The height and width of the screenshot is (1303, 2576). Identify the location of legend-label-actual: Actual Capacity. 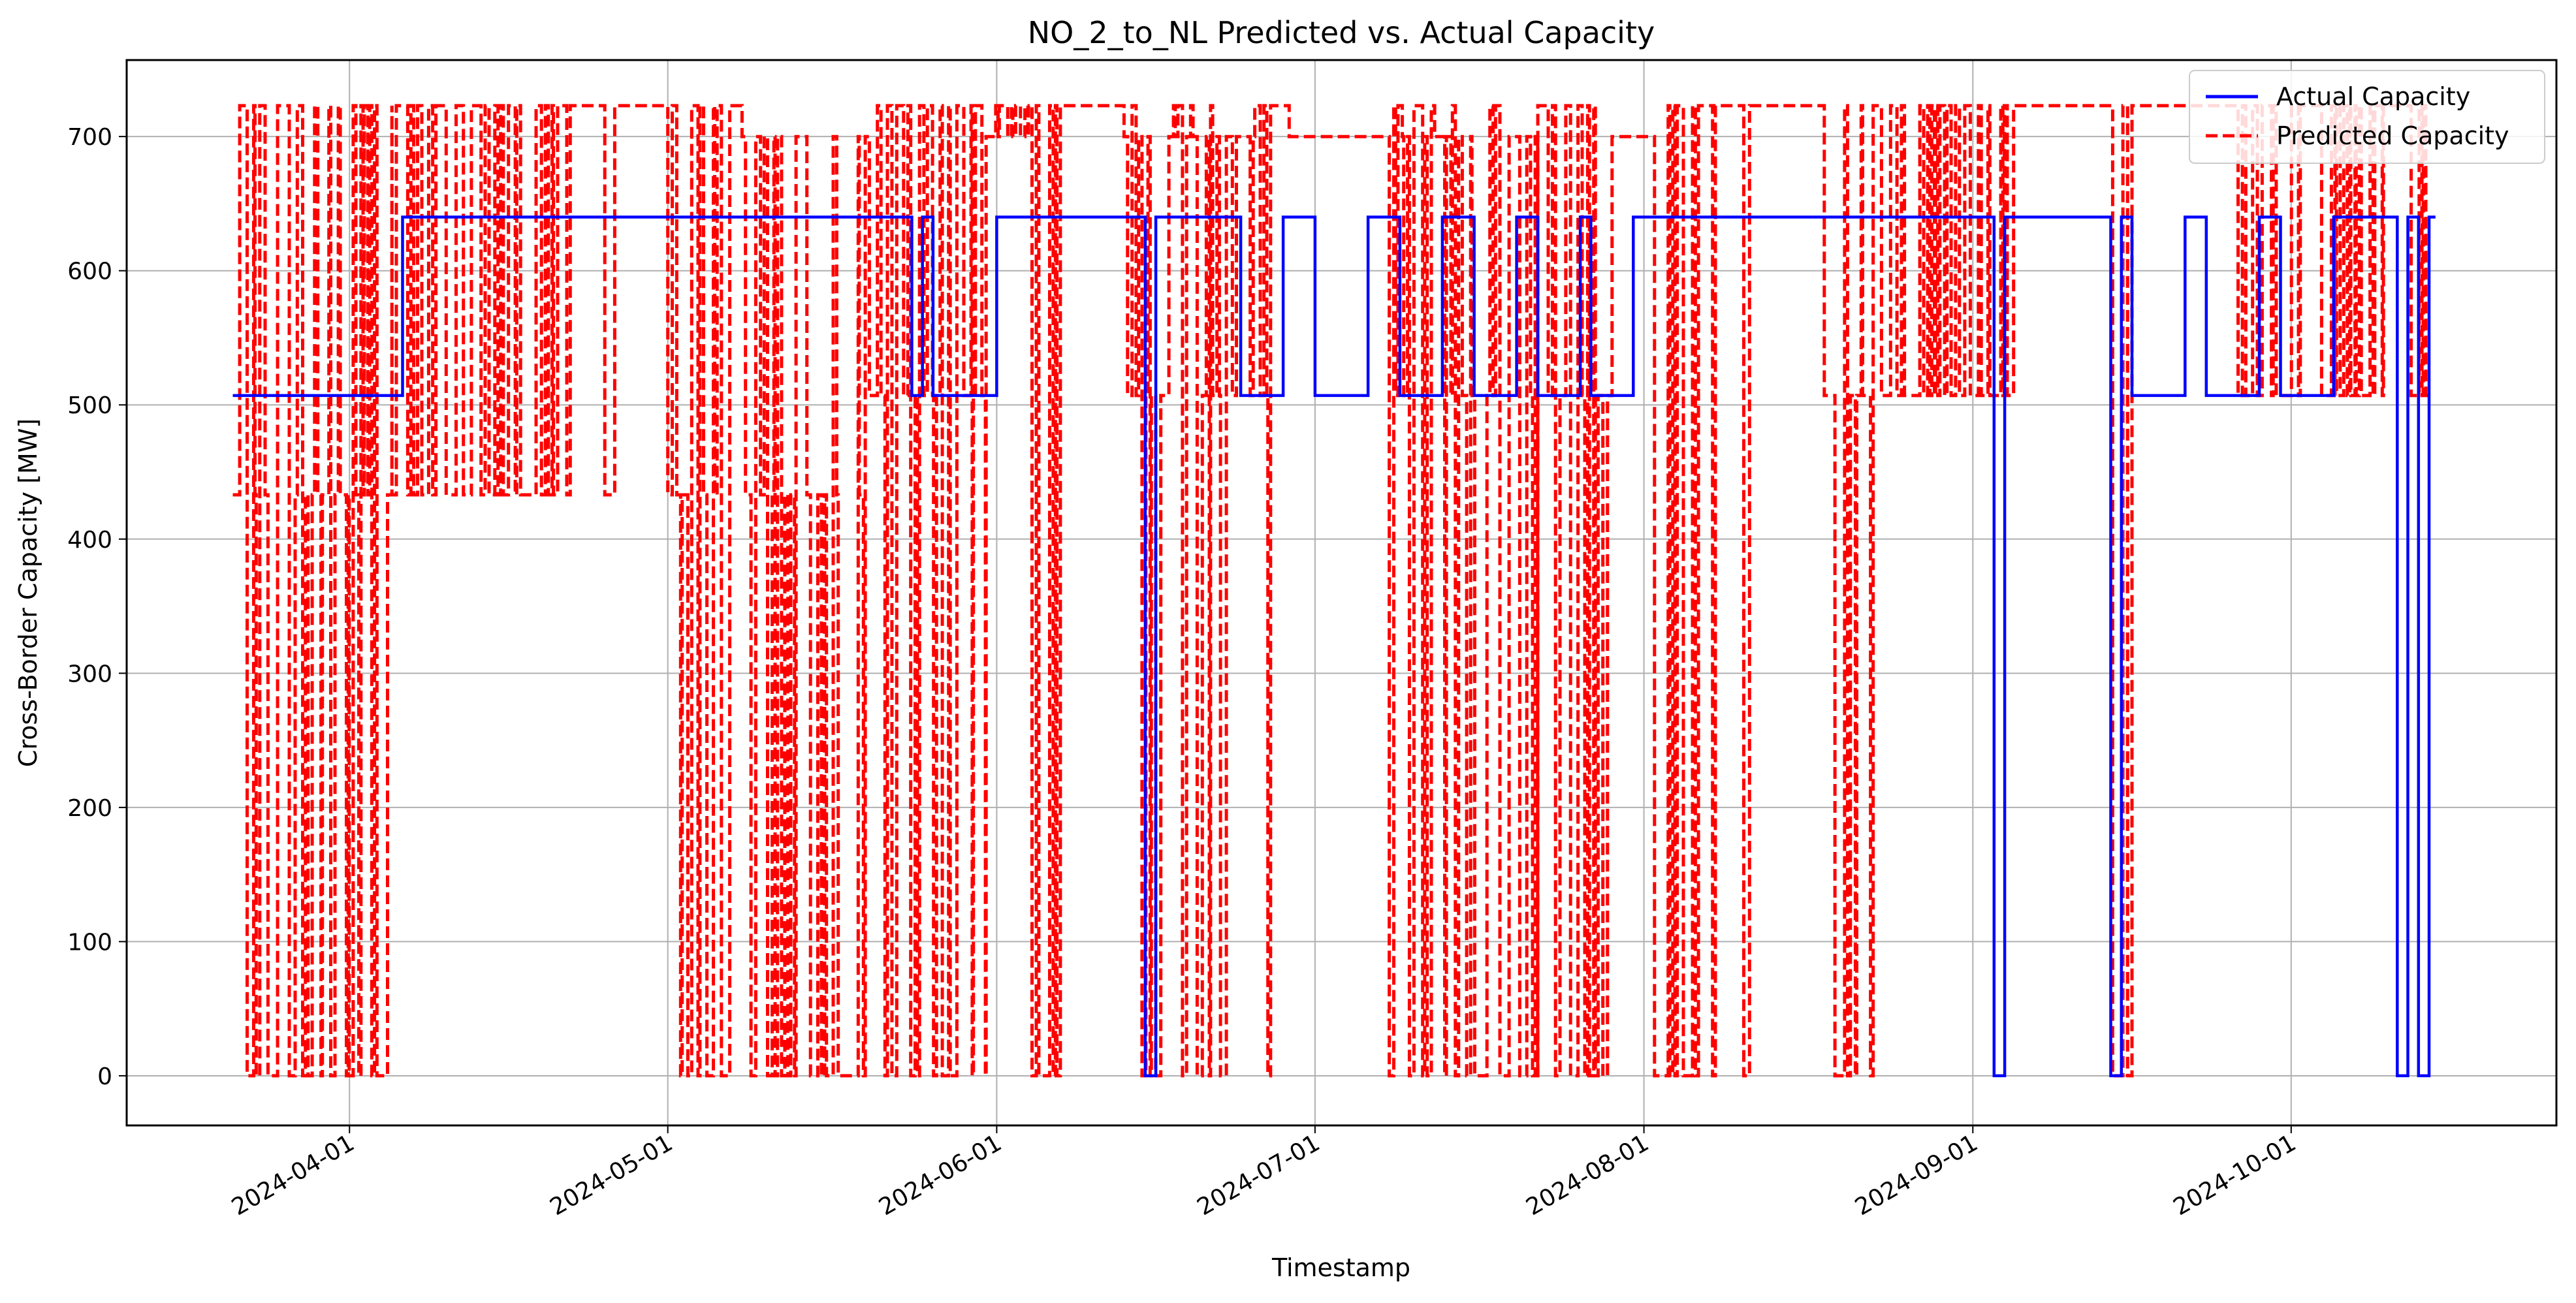
(2373, 96).